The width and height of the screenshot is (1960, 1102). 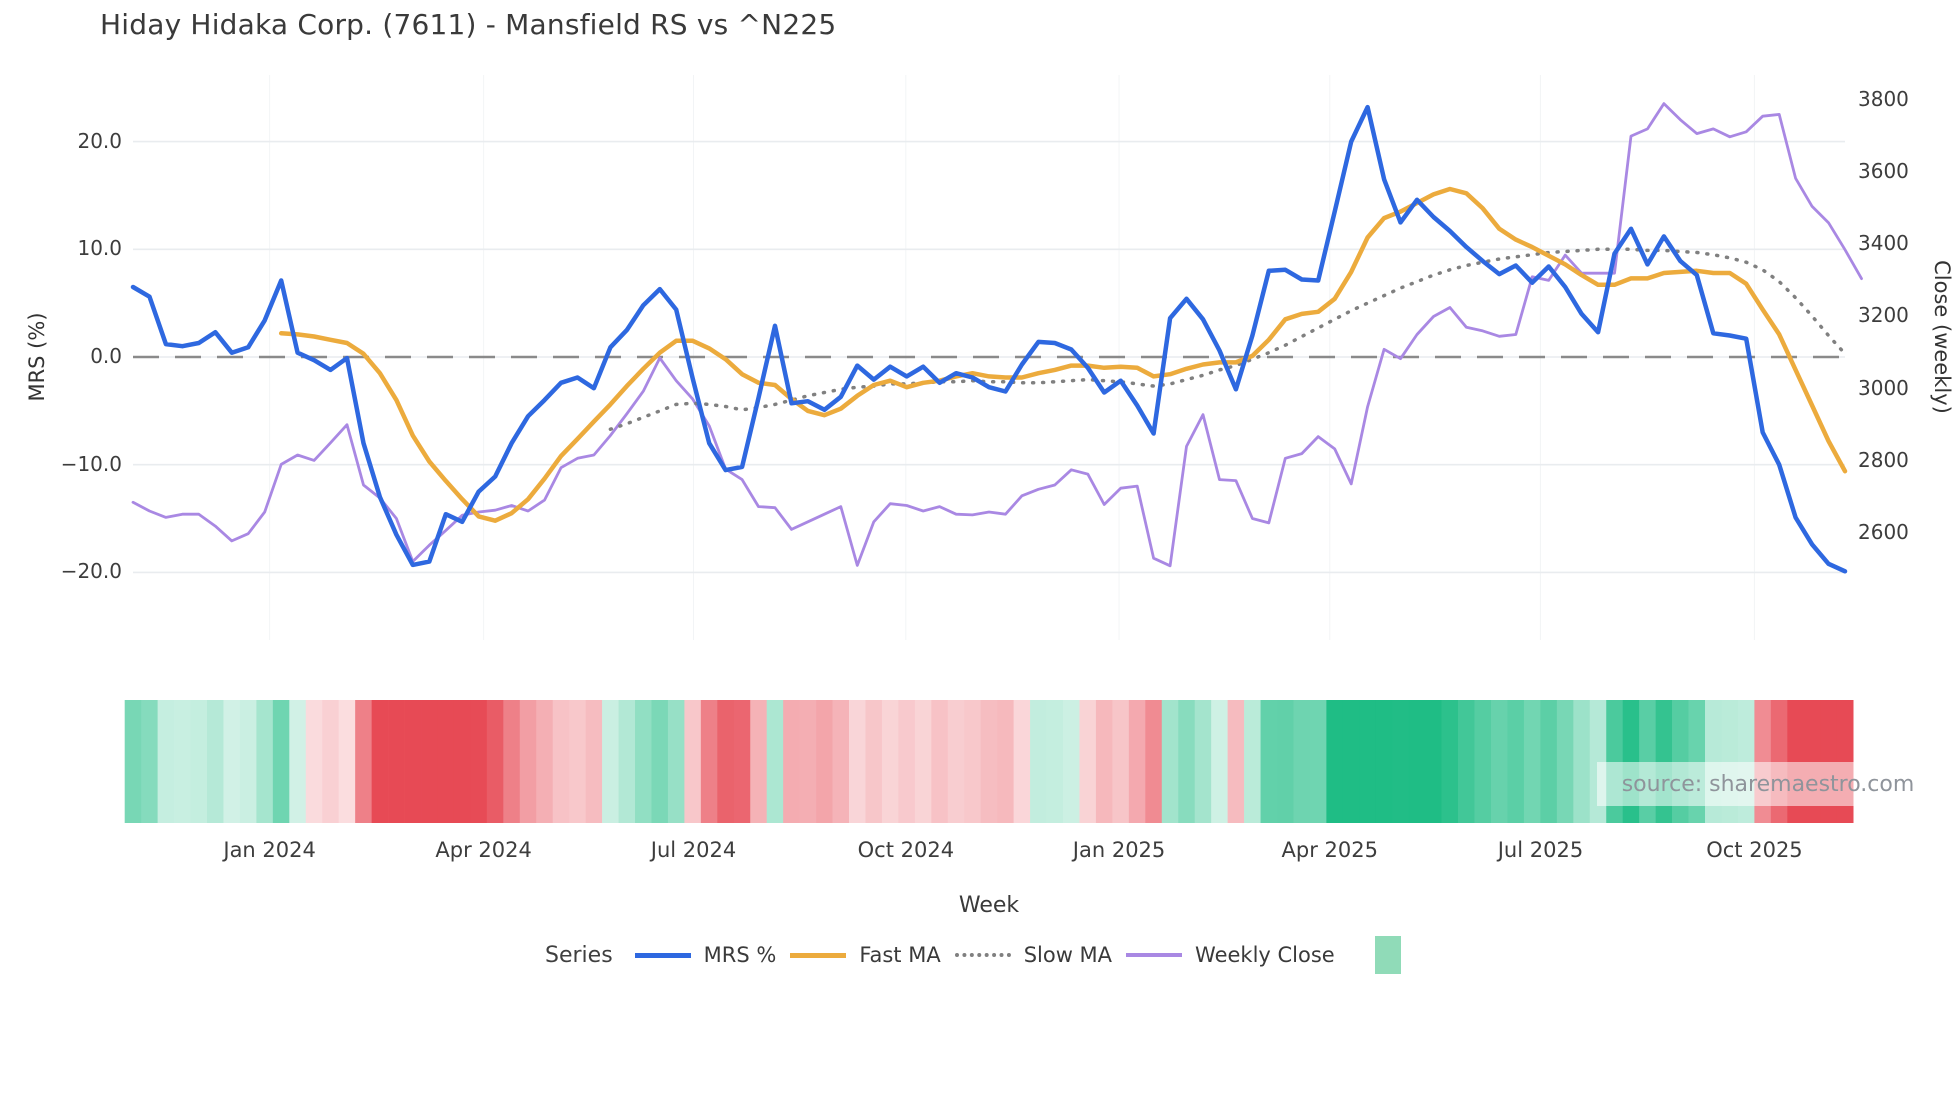 What do you see at coordinates (99, 140) in the screenshot?
I see `y-left-tick-label: 20.0` at bounding box center [99, 140].